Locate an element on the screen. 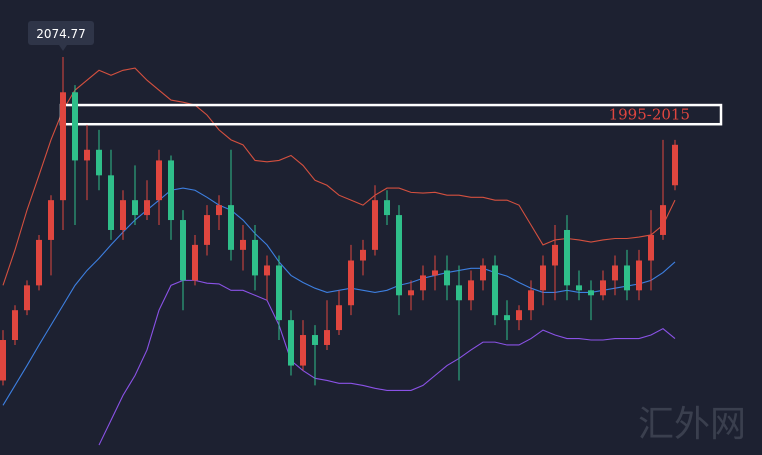 The height and width of the screenshot is (455, 762). peak-label: 2074.77 is located at coordinates (61, 34).